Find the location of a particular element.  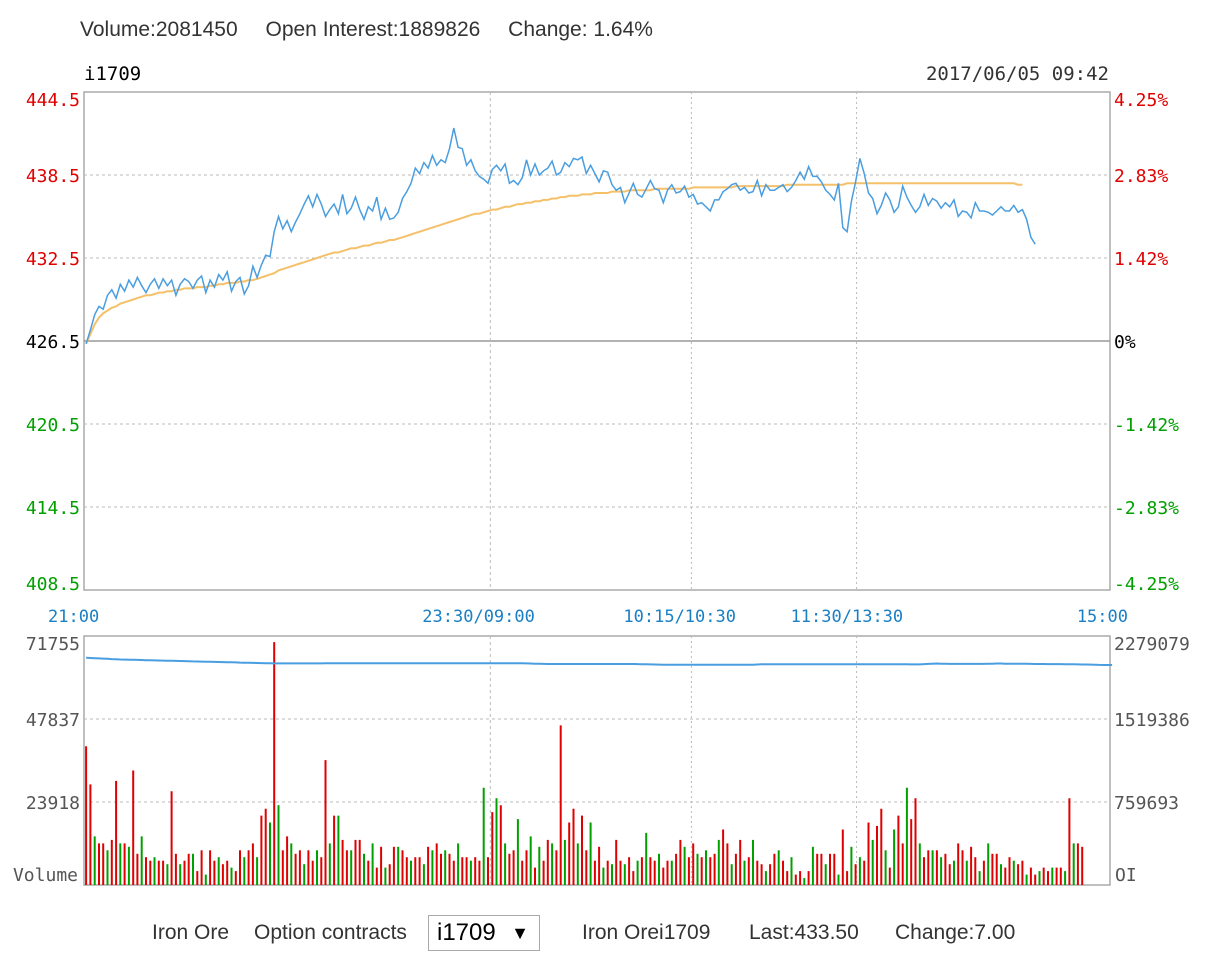

selected-contract: i1709 is located at coordinates (466, 932).